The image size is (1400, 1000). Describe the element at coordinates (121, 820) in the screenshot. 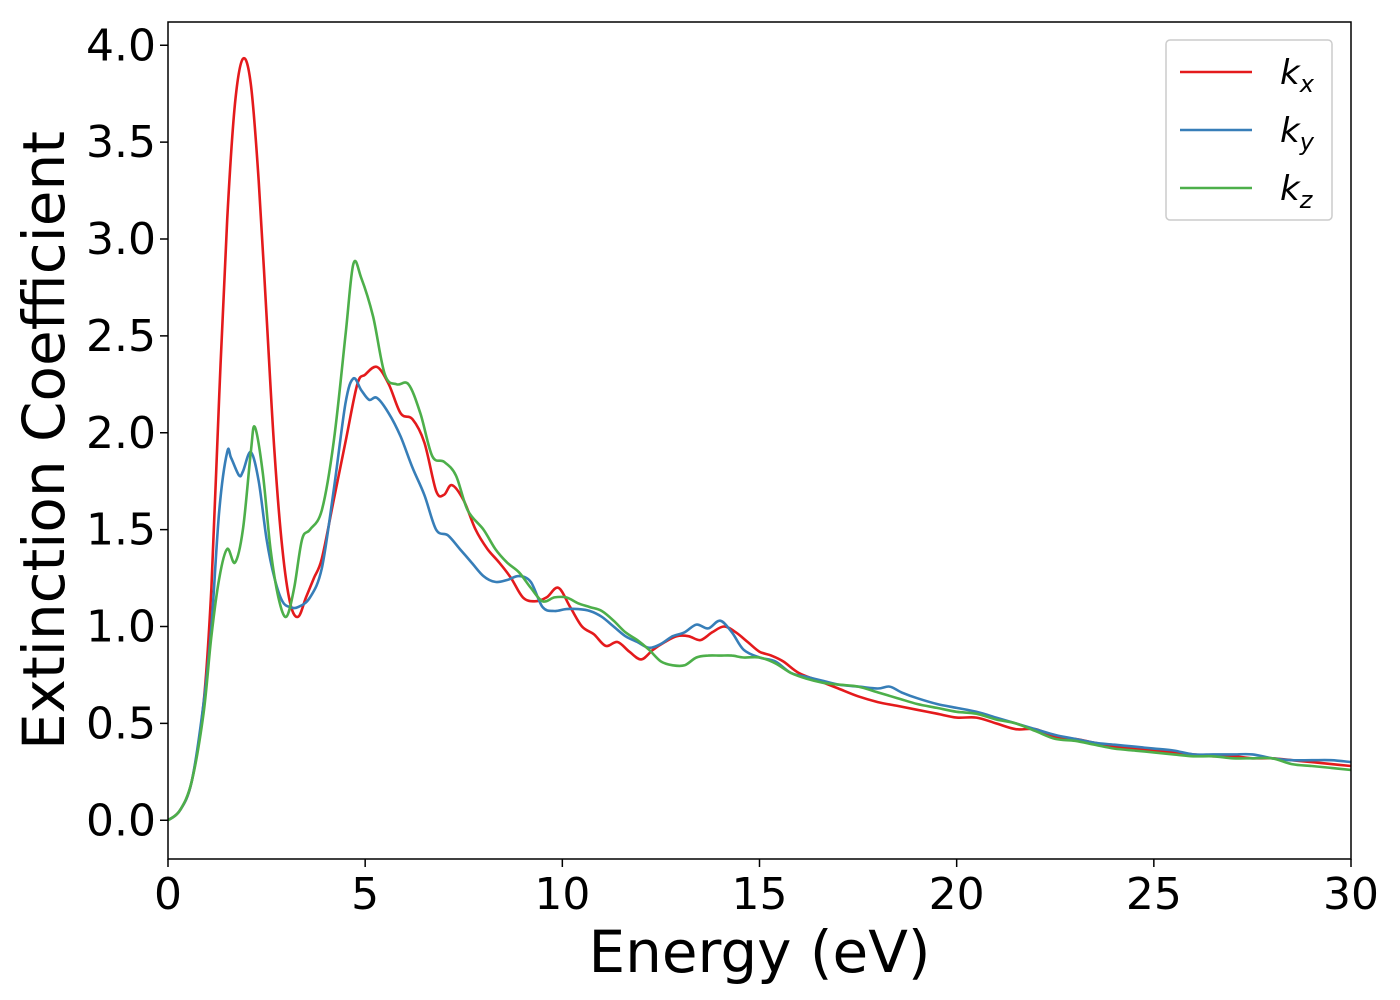

I see `y-tick-label: 0.0` at that location.